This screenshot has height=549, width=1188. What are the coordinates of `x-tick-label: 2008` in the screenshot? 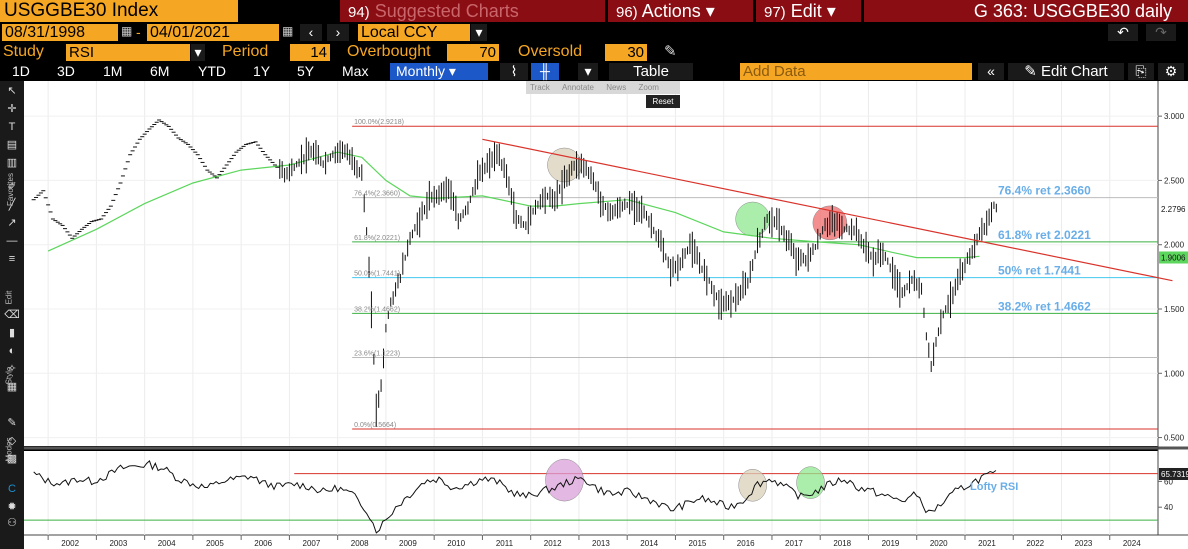 It's located at (360, 543).